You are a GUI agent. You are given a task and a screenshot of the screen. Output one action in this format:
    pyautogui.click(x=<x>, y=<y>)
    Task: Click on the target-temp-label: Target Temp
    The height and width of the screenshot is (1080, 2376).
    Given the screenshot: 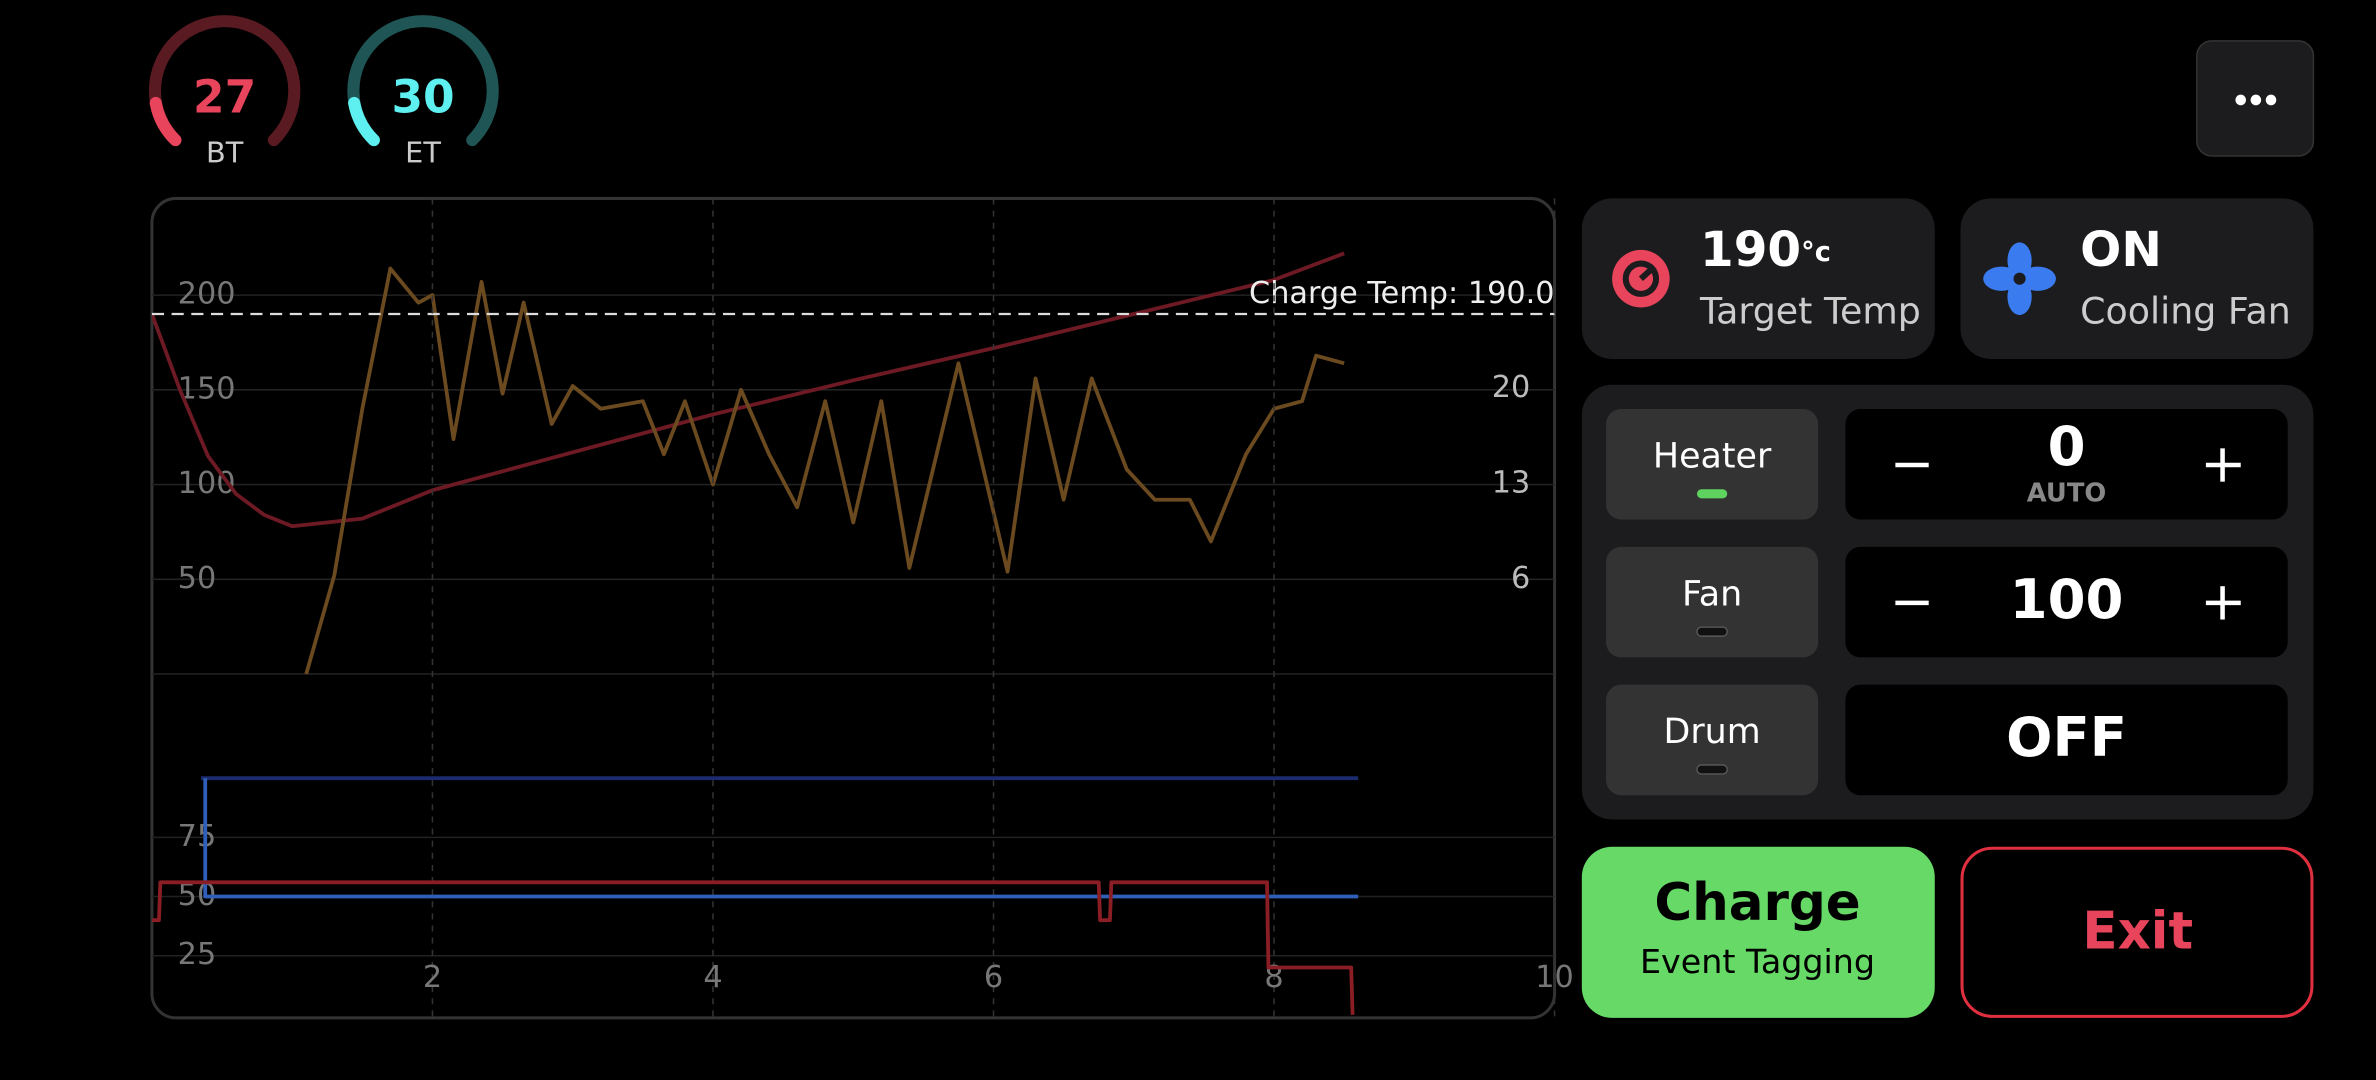 What is the action you would take?
    pyautogui.click(x=1810, y=311)
    